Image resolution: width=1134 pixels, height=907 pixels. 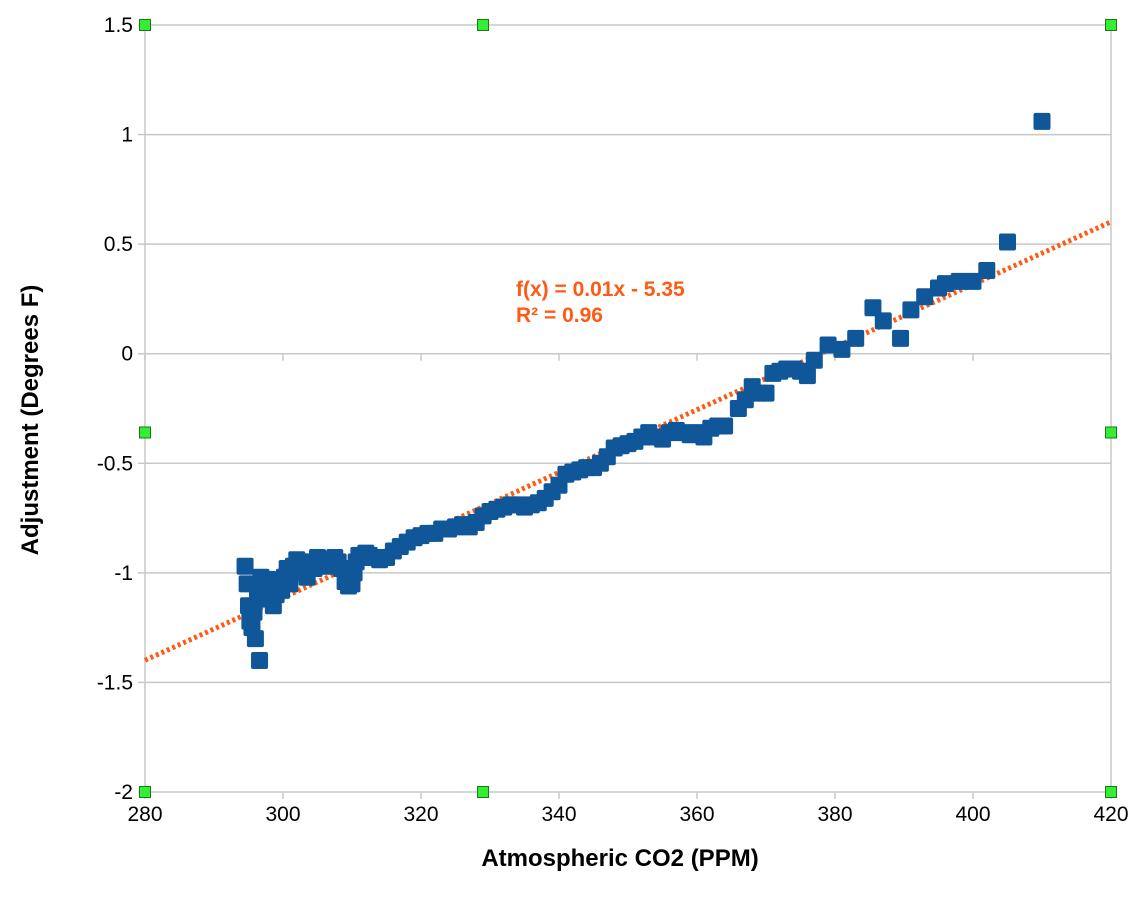 I want to click on x-tick-label: 280, so click(x=144, y=814).